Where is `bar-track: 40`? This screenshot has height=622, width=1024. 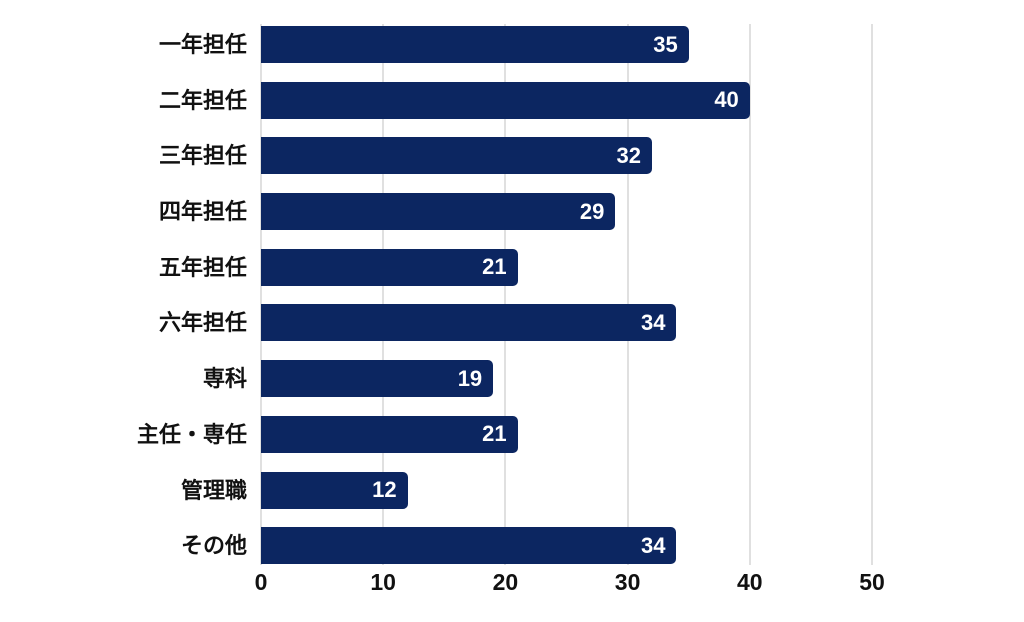 bar-track: 40 is located at coordinates (642, 100).